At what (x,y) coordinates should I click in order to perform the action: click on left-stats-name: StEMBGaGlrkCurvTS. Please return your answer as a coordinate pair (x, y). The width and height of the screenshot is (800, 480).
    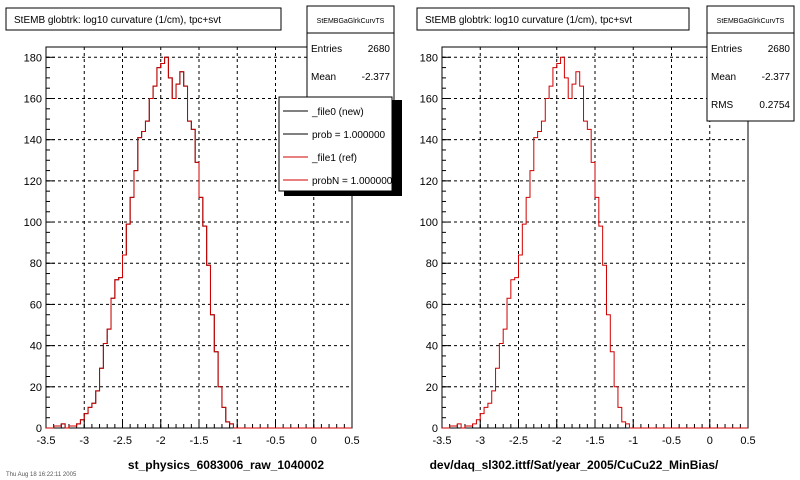
    Looking at the image, I should click on (351, 21).